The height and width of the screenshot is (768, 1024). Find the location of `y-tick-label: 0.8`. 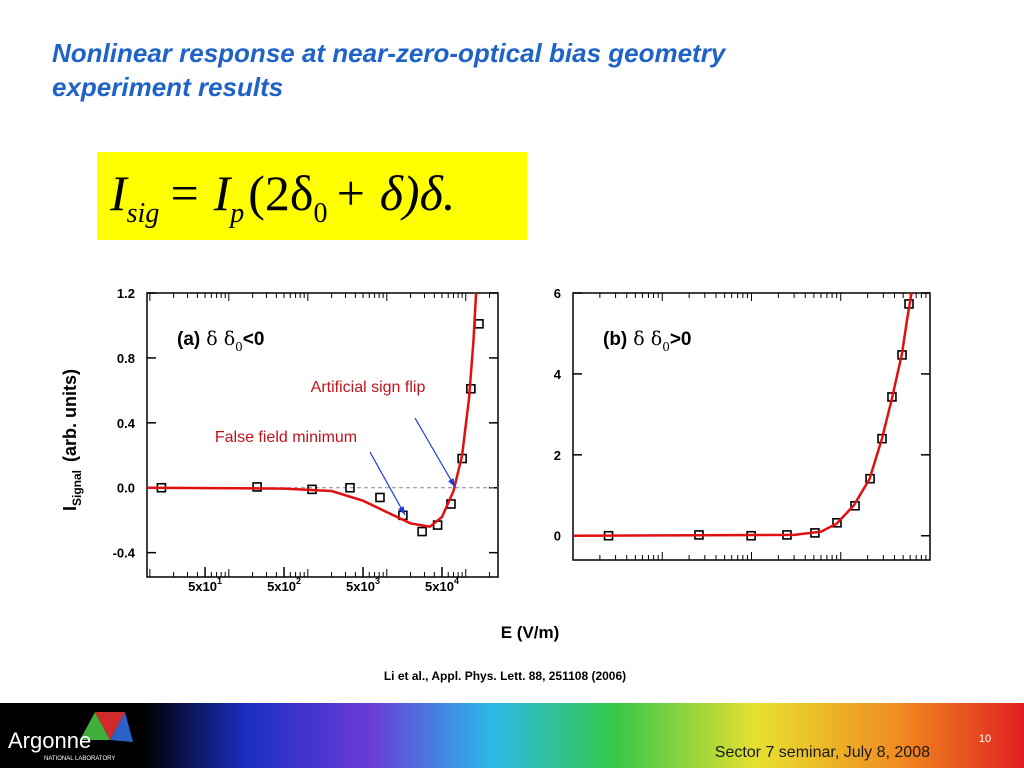

y-tick-label: 0.8 is located at coordinates (126, 358).